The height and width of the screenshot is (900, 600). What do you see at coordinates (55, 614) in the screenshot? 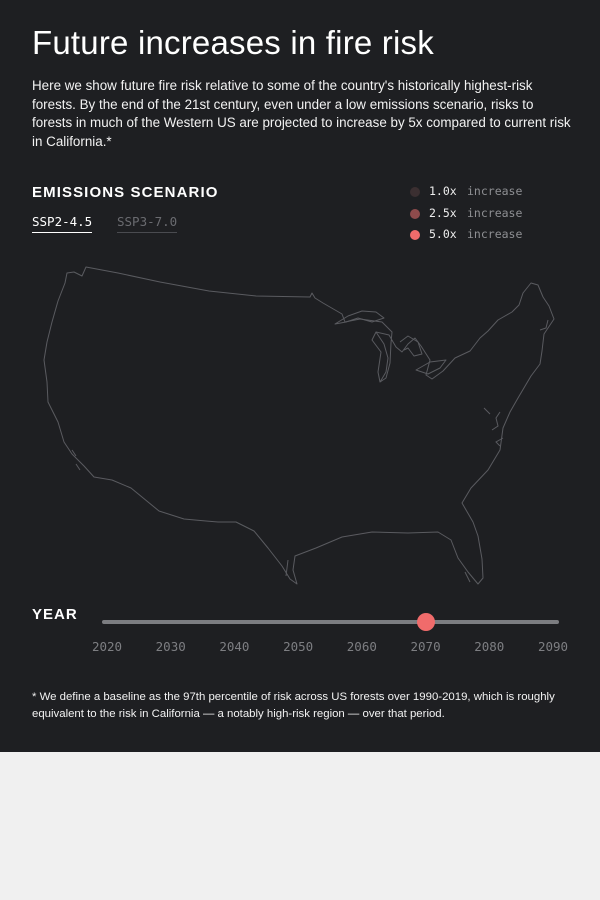
I see `year-label: YEAR` at bounding box center [55, 614].